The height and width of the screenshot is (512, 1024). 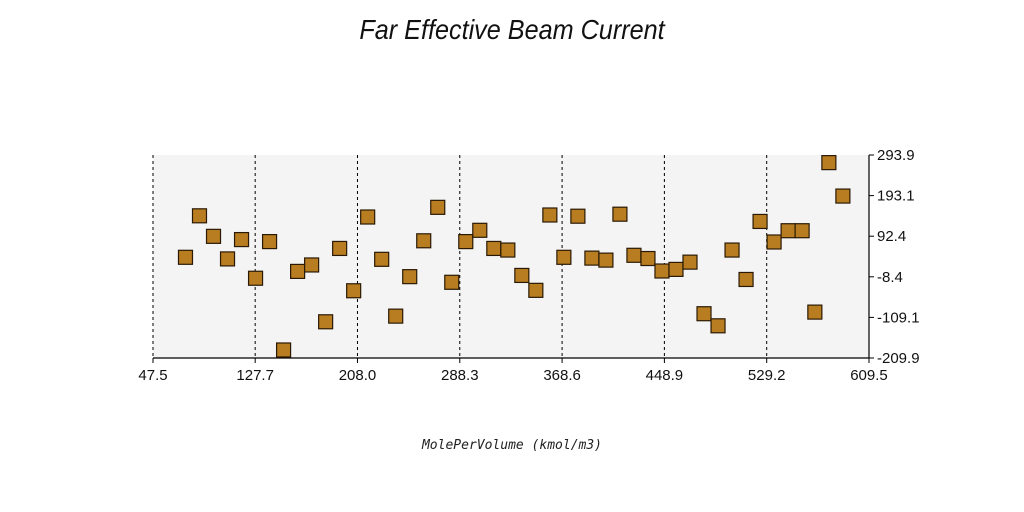 What do you see at coordinates (562, 375) in the screenshot?
I see `x-tick-label: 368.6` at bounding box center [562, 375].